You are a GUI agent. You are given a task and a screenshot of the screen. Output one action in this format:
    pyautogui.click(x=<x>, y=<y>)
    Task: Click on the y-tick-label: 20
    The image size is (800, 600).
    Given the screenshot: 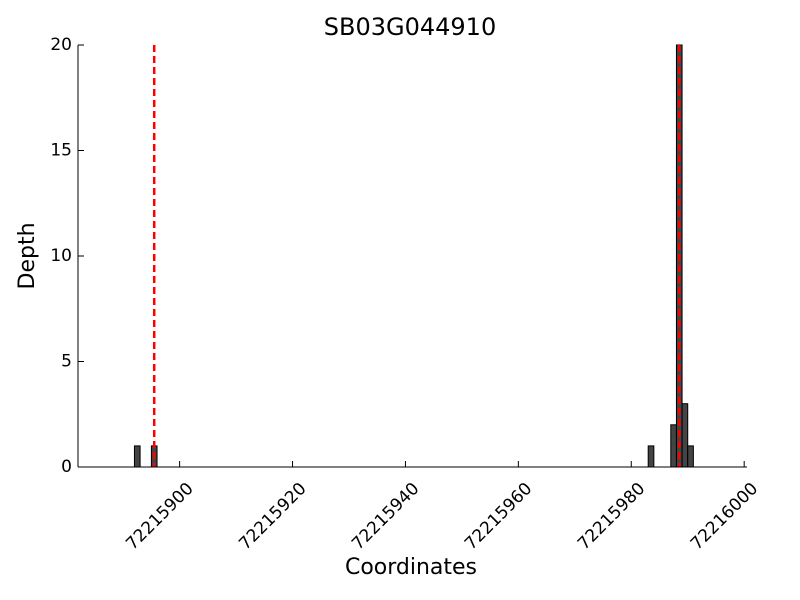 What is the action you would take?
    pyautogui.click(x=61, y=45)
    